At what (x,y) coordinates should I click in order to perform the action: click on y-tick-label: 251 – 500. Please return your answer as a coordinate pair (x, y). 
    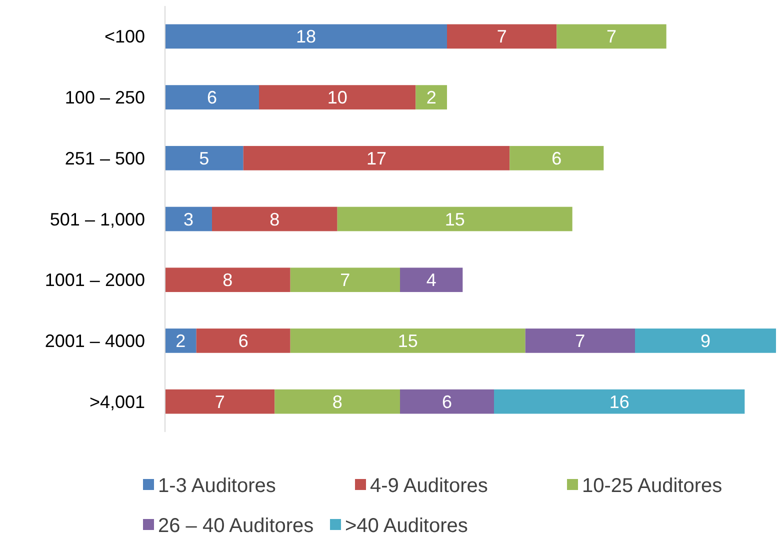
    Looking at the image, I should click on (104, 158).